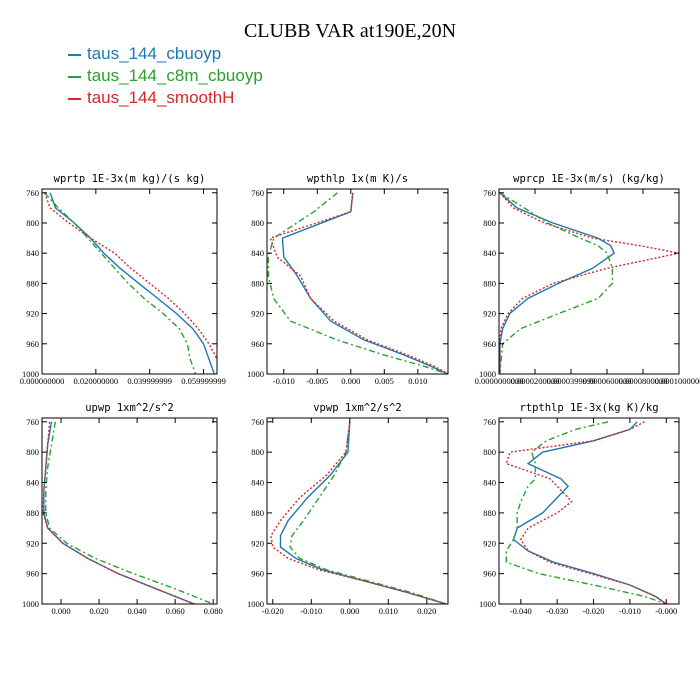 The image size is (700, 700). What do you see at coordinates (666, 611) in the screenshot?
I see `x-tick-label: -0.000` at bounding box center [666, 611].